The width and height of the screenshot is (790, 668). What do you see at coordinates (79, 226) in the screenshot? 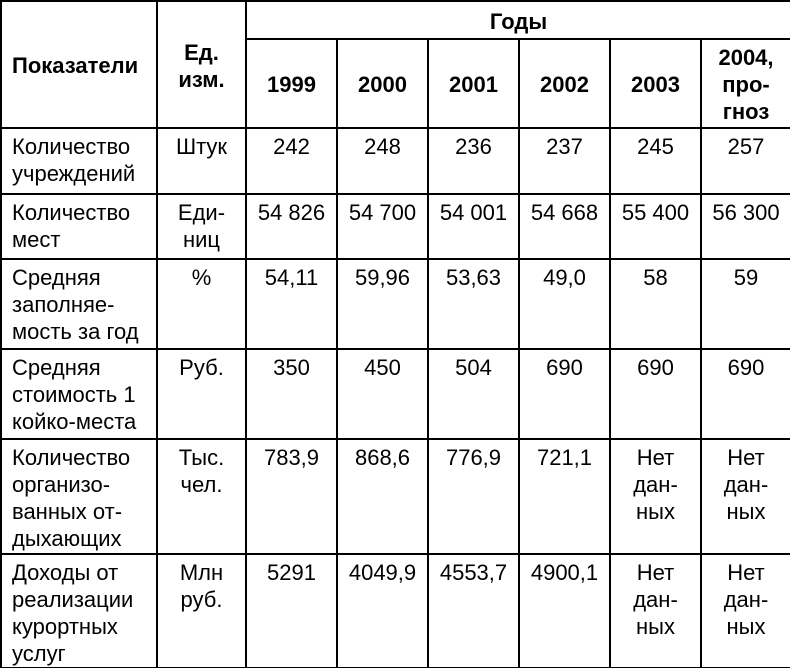
I see `indicator-cell: Количество мест` at bounding box center [79, 226].